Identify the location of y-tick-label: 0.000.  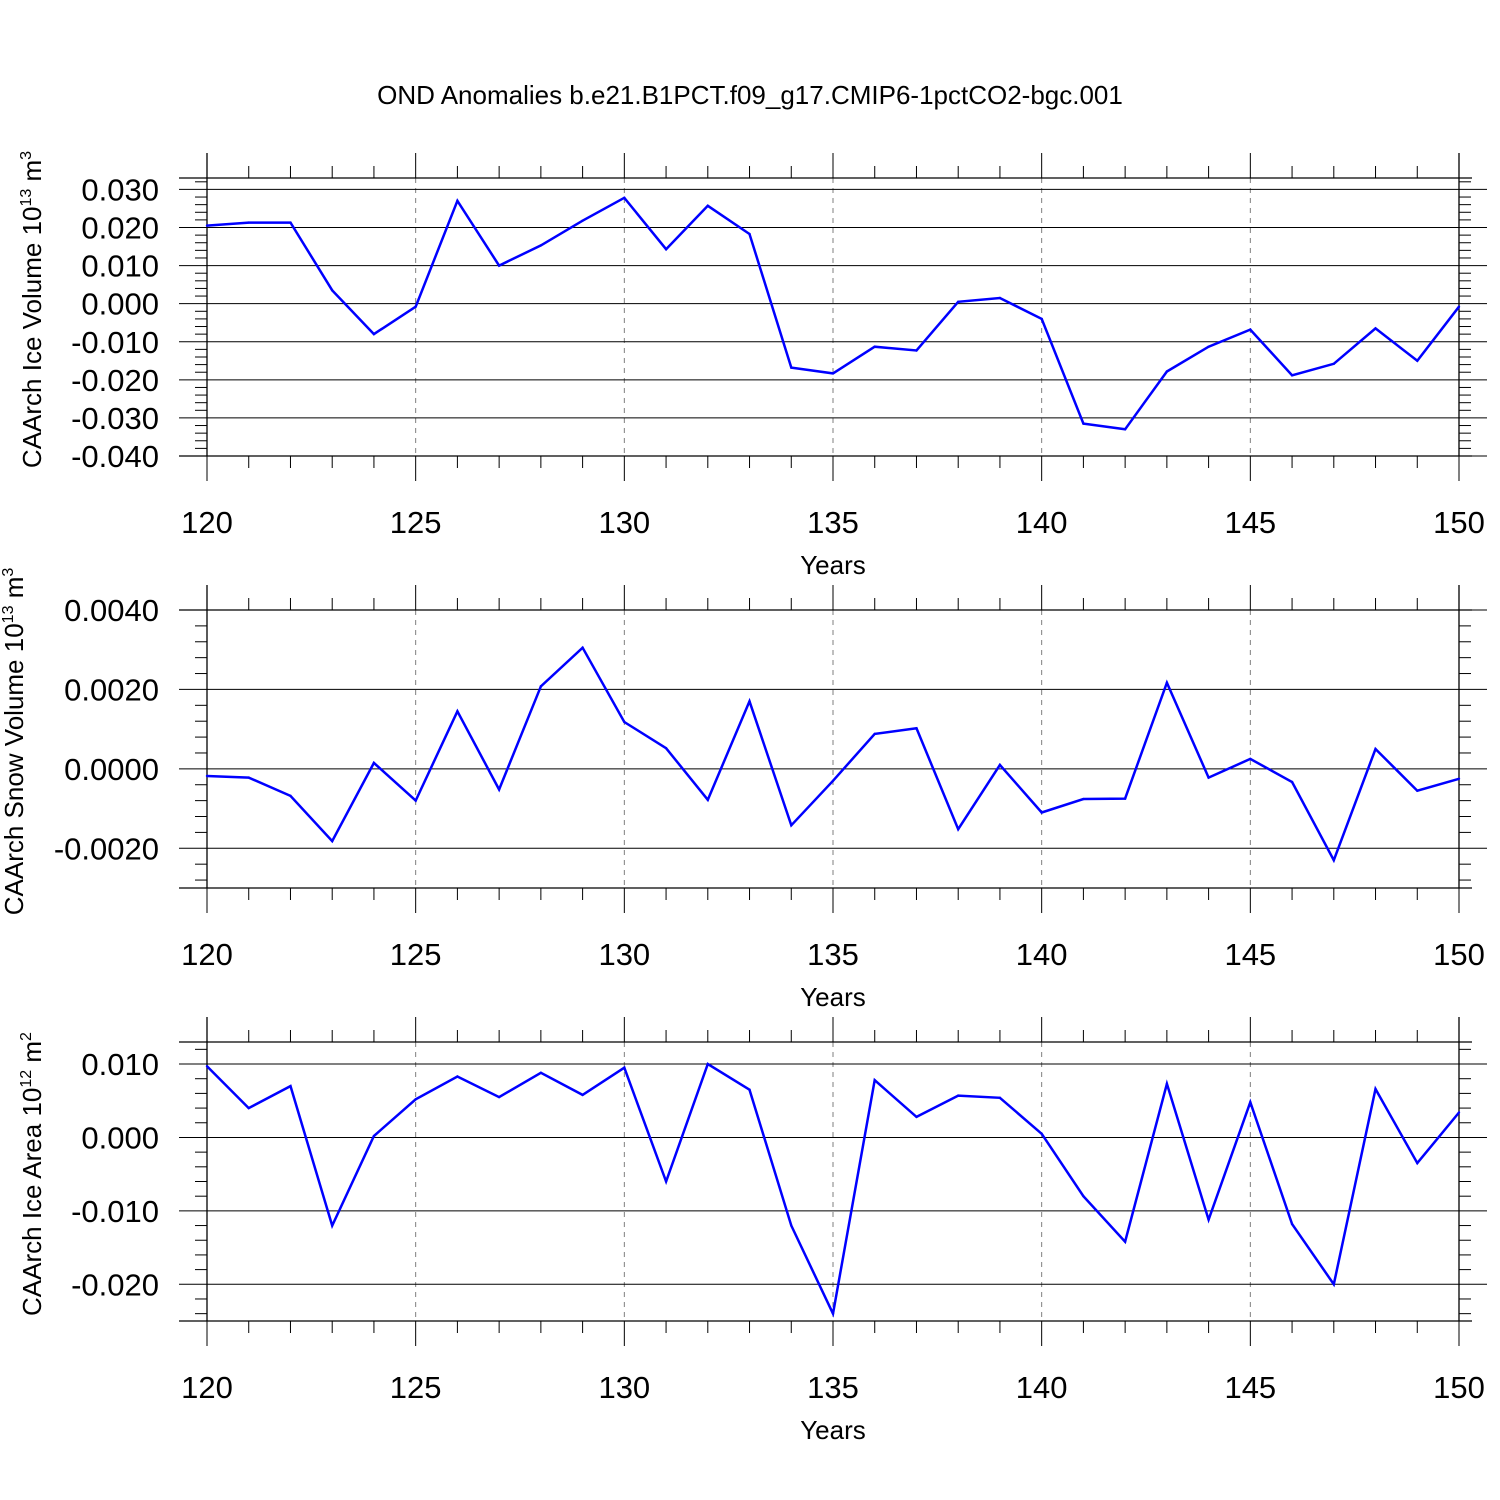
(120, 304).